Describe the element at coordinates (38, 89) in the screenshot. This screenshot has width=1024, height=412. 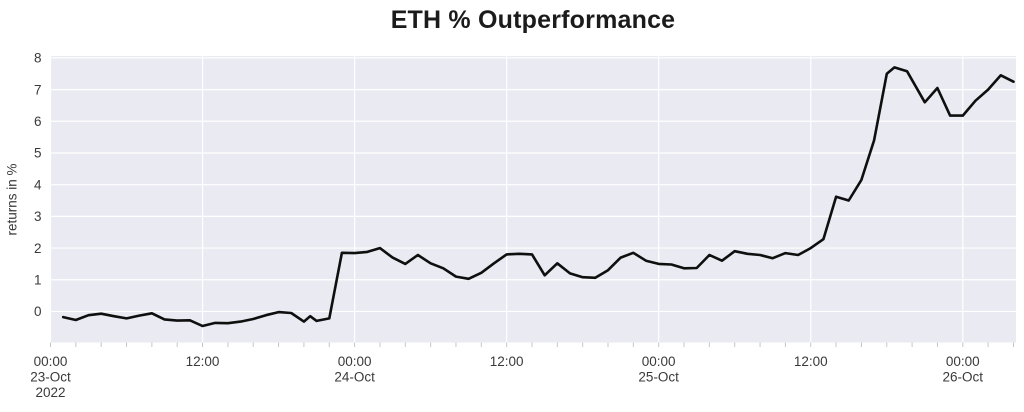
I see `y-tick-label: 7` at that location.